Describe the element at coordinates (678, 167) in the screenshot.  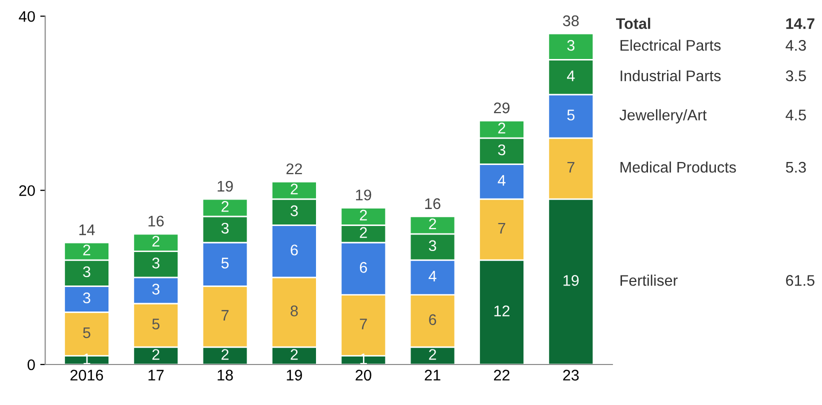
I see `series-label: Medical Products` at that location.